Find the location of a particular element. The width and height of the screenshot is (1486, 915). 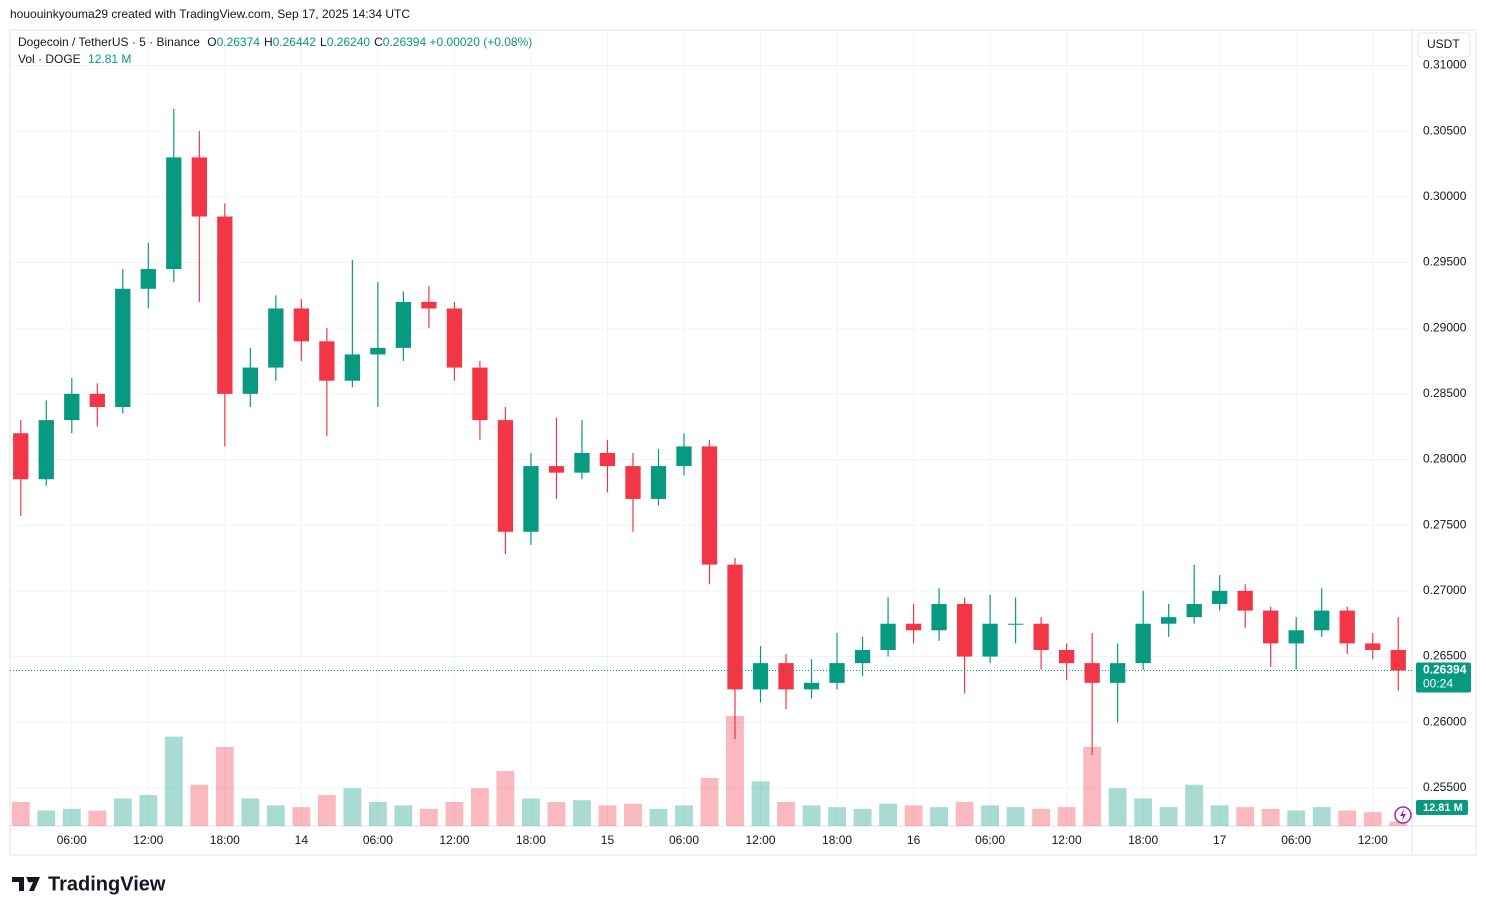

volume-legend: Vol · DOGE 12.81 M is located at coordinates (74, 59).